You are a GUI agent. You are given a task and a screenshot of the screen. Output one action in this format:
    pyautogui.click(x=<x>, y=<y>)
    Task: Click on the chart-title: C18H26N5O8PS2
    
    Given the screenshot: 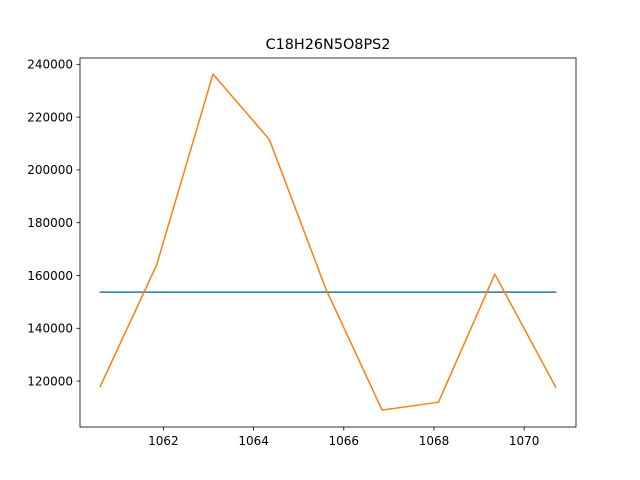 What is the action you would take?
    pyautogui.click(x=328, y=45)
    